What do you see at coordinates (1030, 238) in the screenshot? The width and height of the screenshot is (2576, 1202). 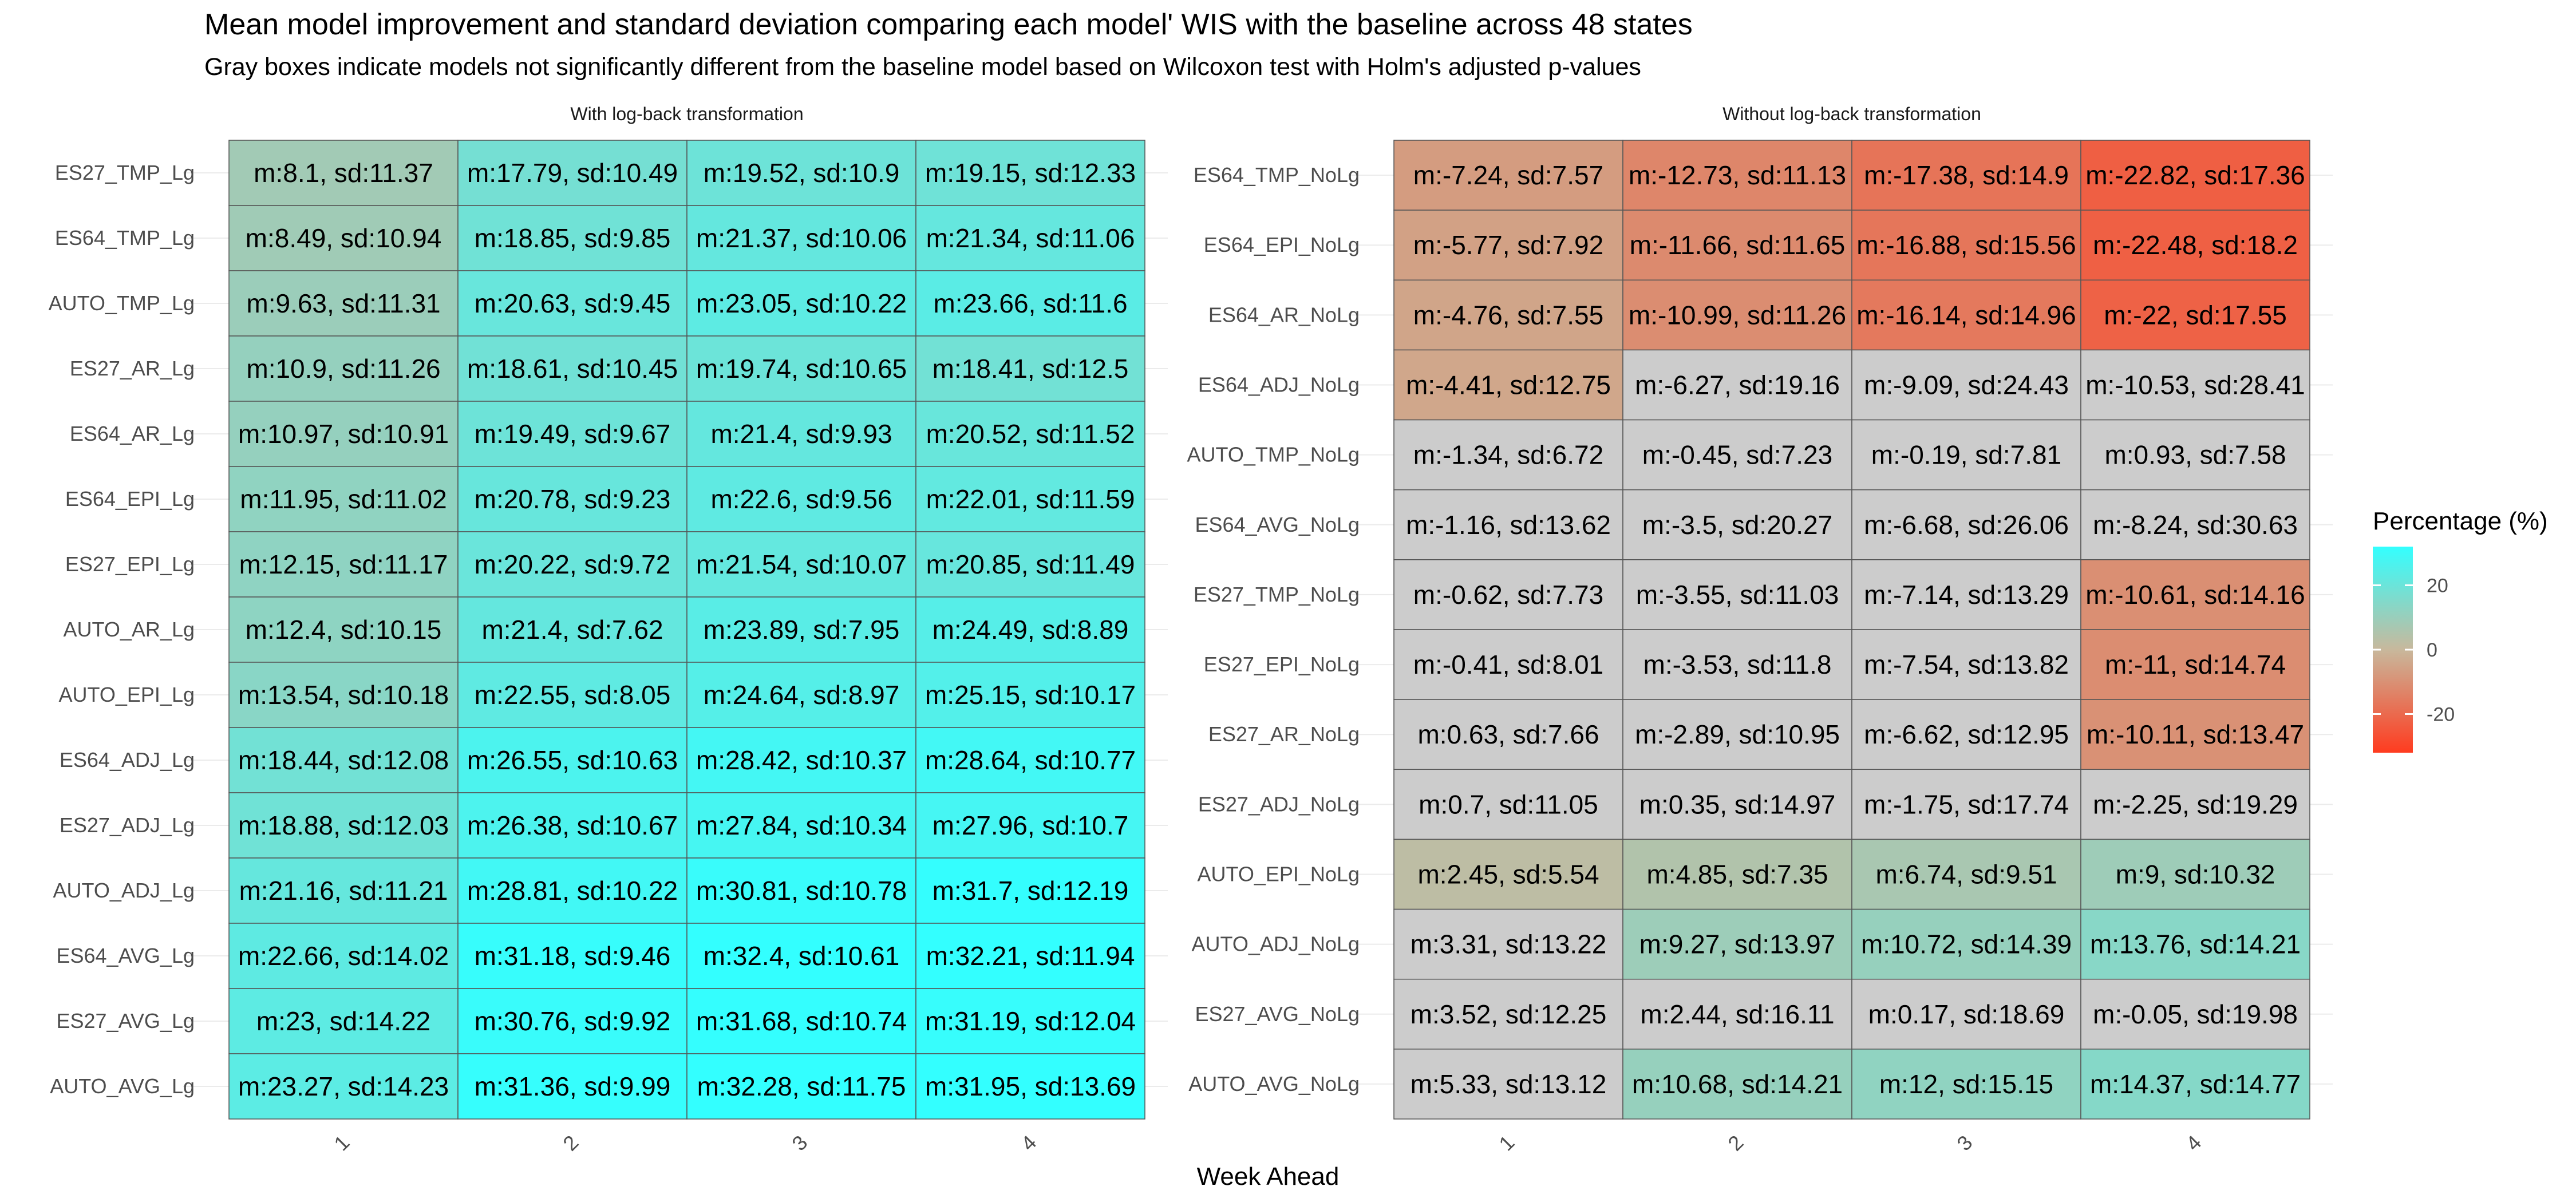 I see `cell-label: m:21.34, sd:11.06` at bounding box center [1030, 238].